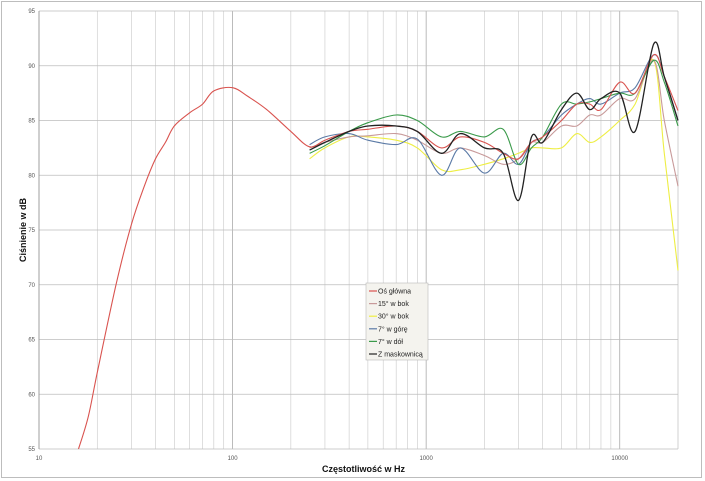  What do you see at coordinates (364, 469) in the screenshot?
I see `x-axis-title: Częstotliwość w Hz` at bounding box center [364, 469].